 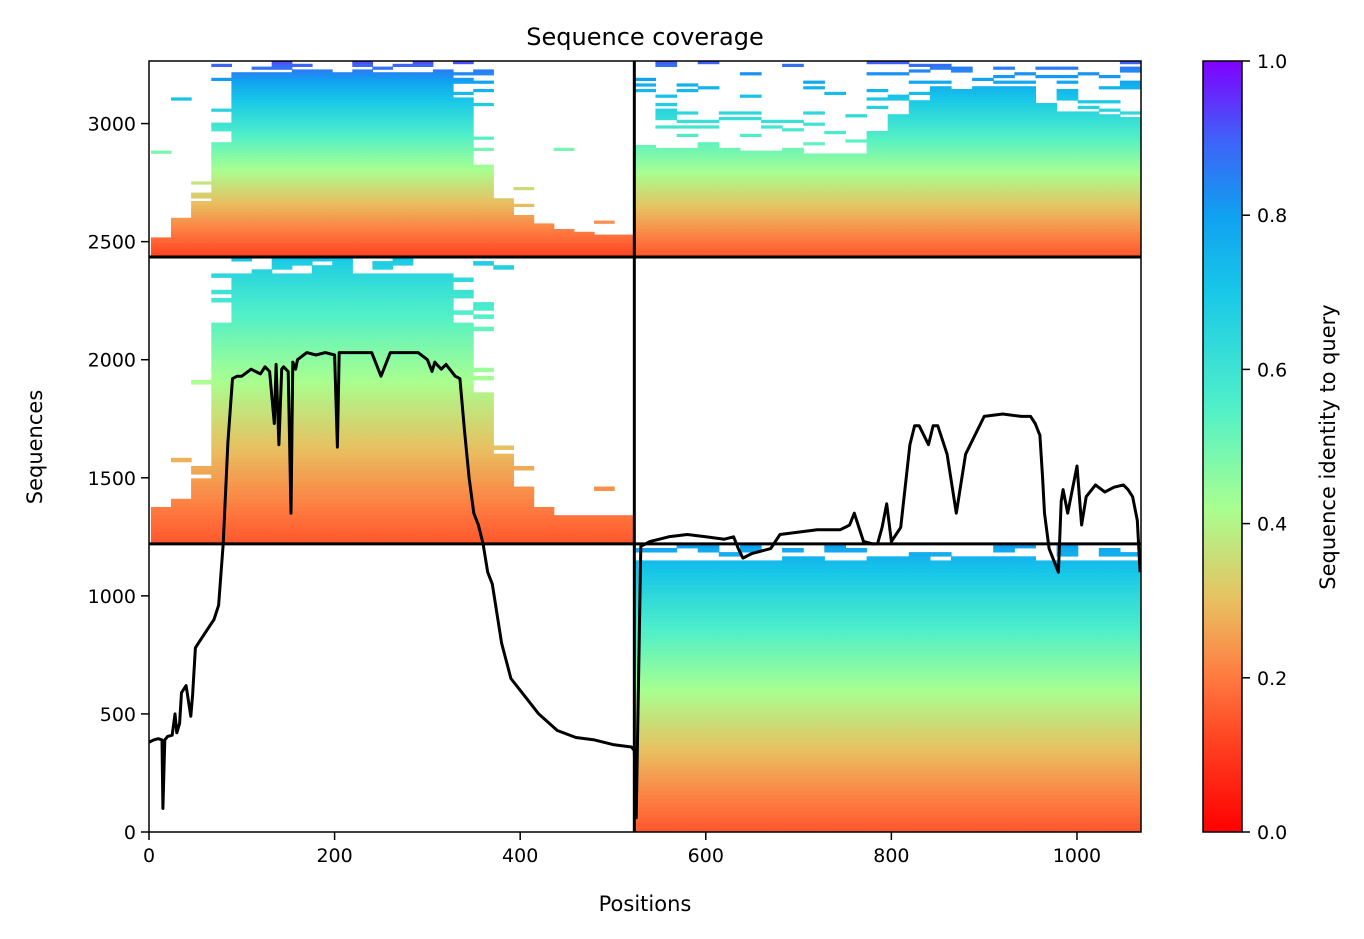 What do you see at coordinates (1077, 856) in the screenshot?
I see `x-tick-label: 1000` at bounding box center [1077, 856].